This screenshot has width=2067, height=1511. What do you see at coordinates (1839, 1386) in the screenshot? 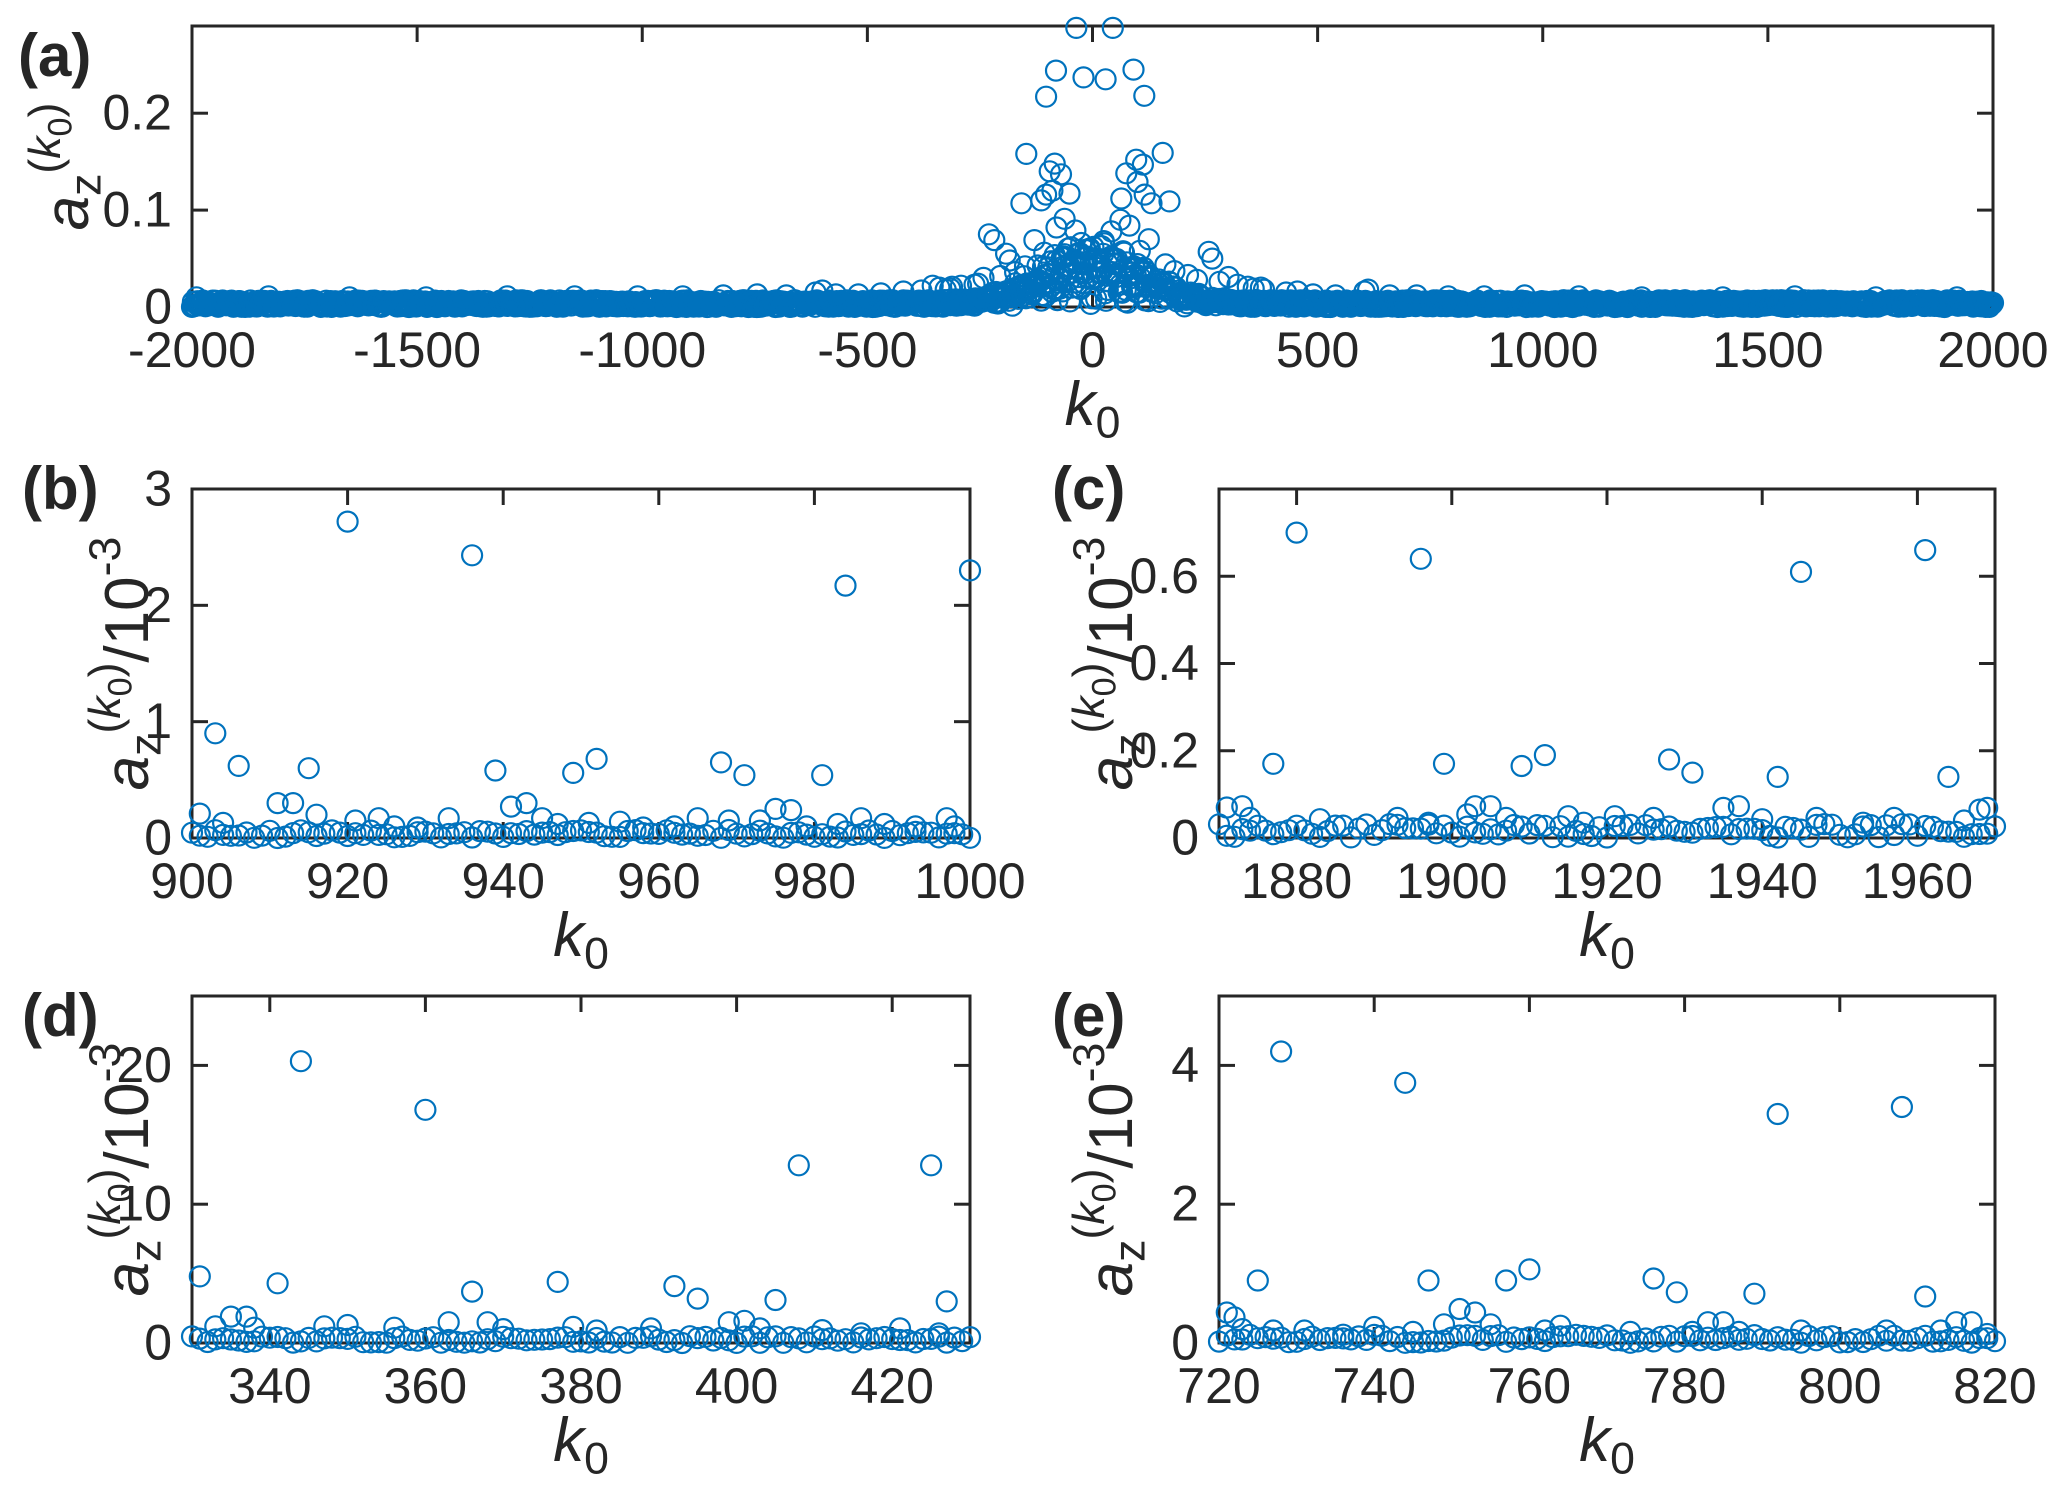
I see `x-tick-label-e: 800` at bounding box center [1839, 1386].